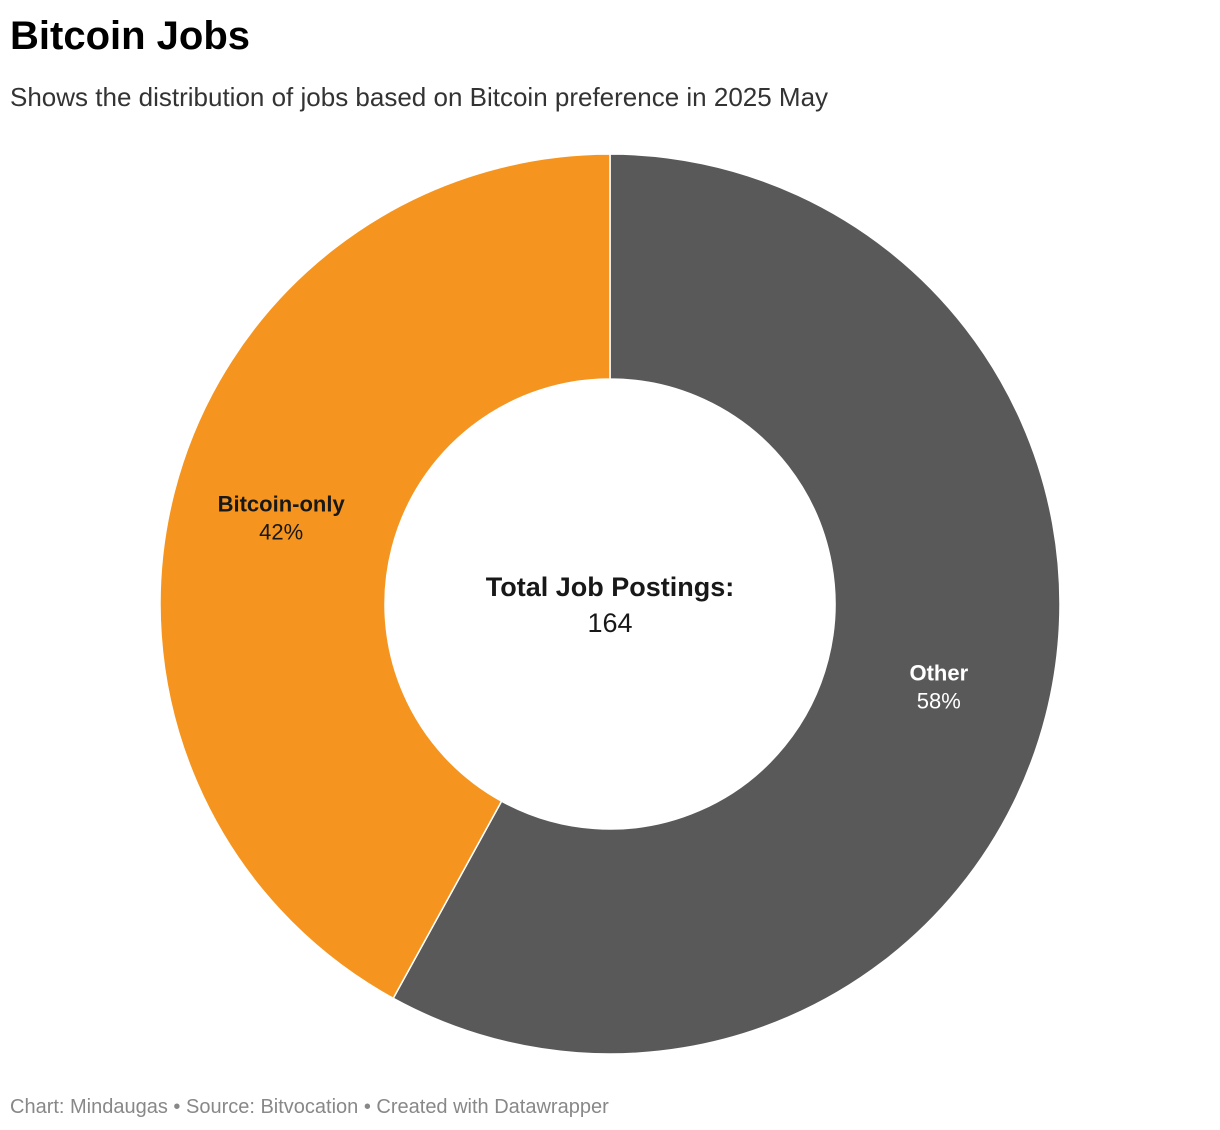  Describe the element at coordinates (281, 532) in the screenshot. I see `slice-value-bitcoin-only: 42%` at that location.